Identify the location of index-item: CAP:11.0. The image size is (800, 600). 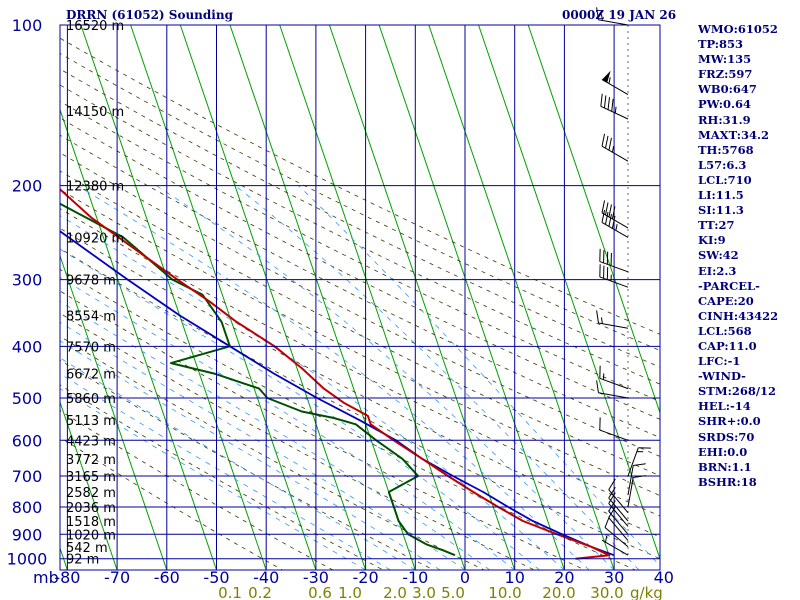
(727, 345).